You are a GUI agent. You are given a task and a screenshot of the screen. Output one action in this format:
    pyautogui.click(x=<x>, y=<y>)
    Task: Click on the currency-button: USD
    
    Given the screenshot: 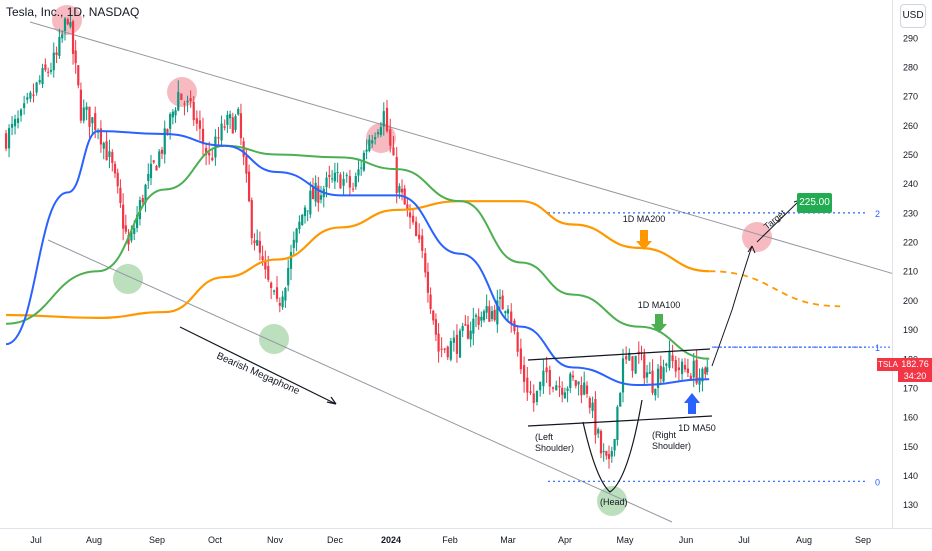 What is the action you would take?
    pyautogui.click(x=913, y=16)
    